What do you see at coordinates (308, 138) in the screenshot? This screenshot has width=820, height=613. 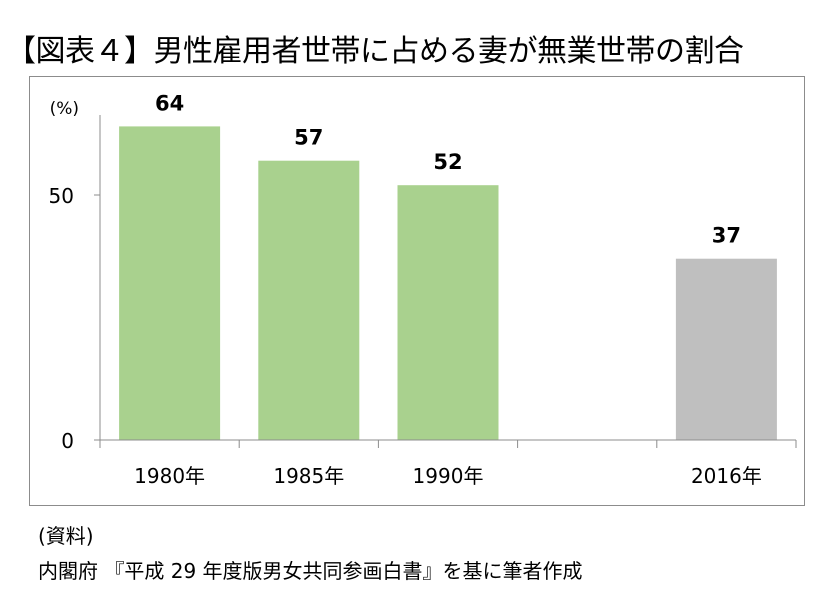 I see `data-label: 57` at bounding box center [308, 138].